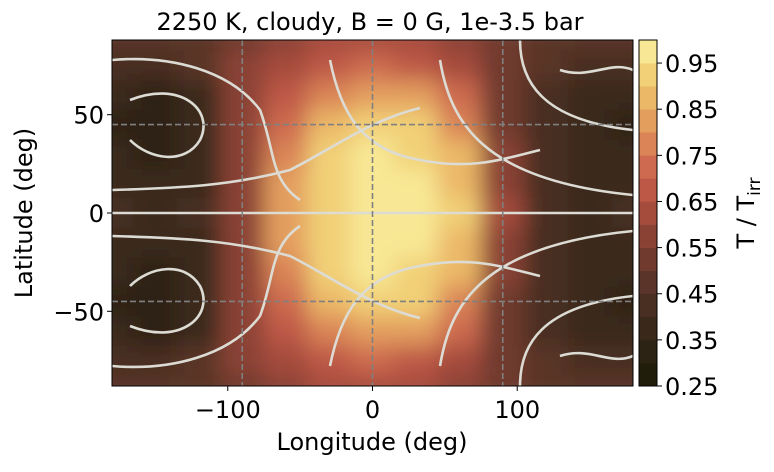 The image size is (774, 472). What do you see at coordinates (691, 387) in the screenshot?
I see `colorbar-tick-label: 0.25` at bounding box center [691, 387].